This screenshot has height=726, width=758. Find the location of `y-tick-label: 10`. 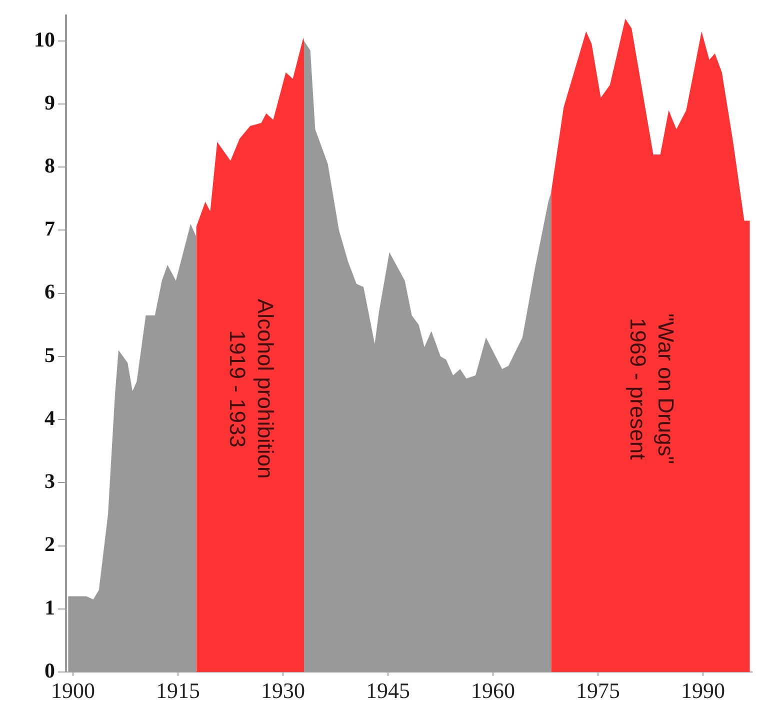

y-tick-label: 10 is located at coordinates (44, 39).